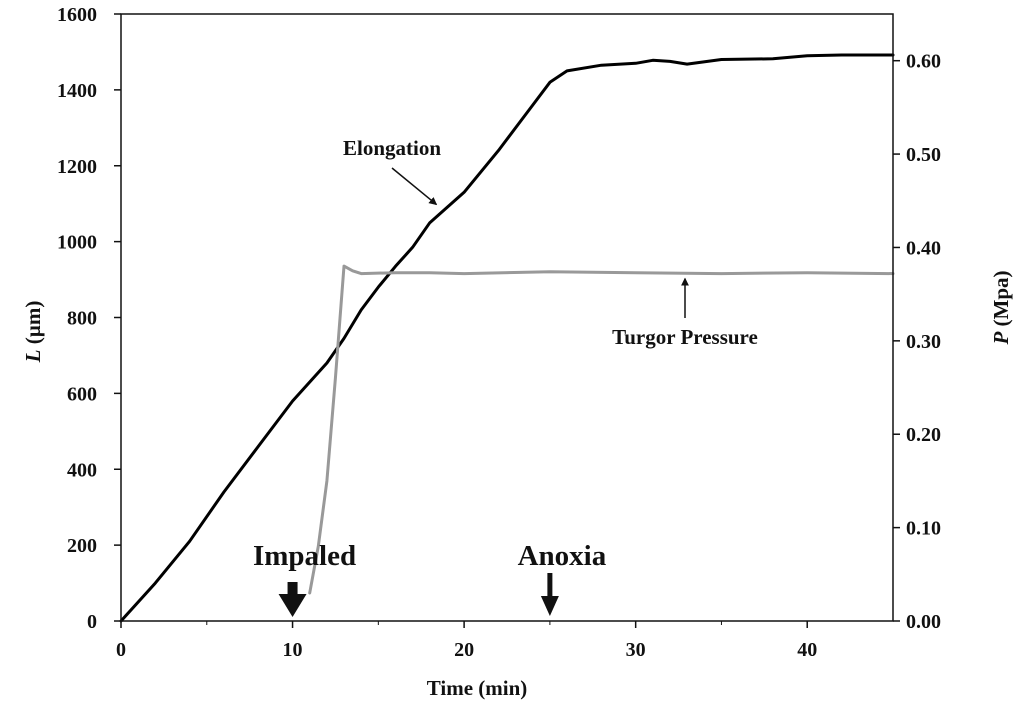 Image resolution: width=1024 pixels, height=707 pixels. I want to click on x-tick-label: 0, so click(121, 650).